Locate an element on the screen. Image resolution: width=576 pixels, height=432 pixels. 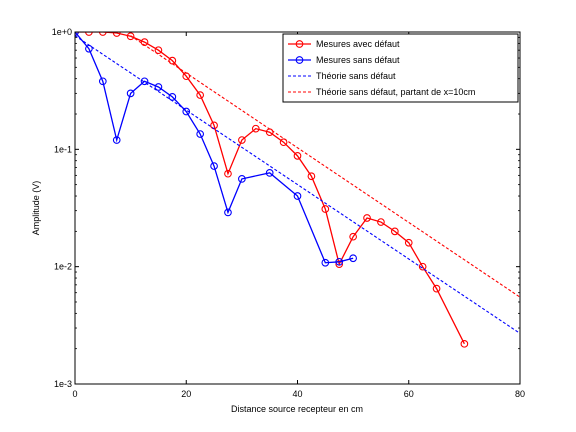
legend-entry: Théorie sans défaut is located at coordinates (356, 76).